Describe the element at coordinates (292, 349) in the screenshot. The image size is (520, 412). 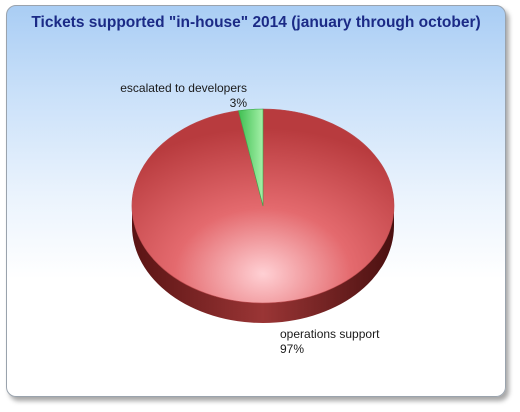
I see `value-label-operations-support: 97%` at that location.